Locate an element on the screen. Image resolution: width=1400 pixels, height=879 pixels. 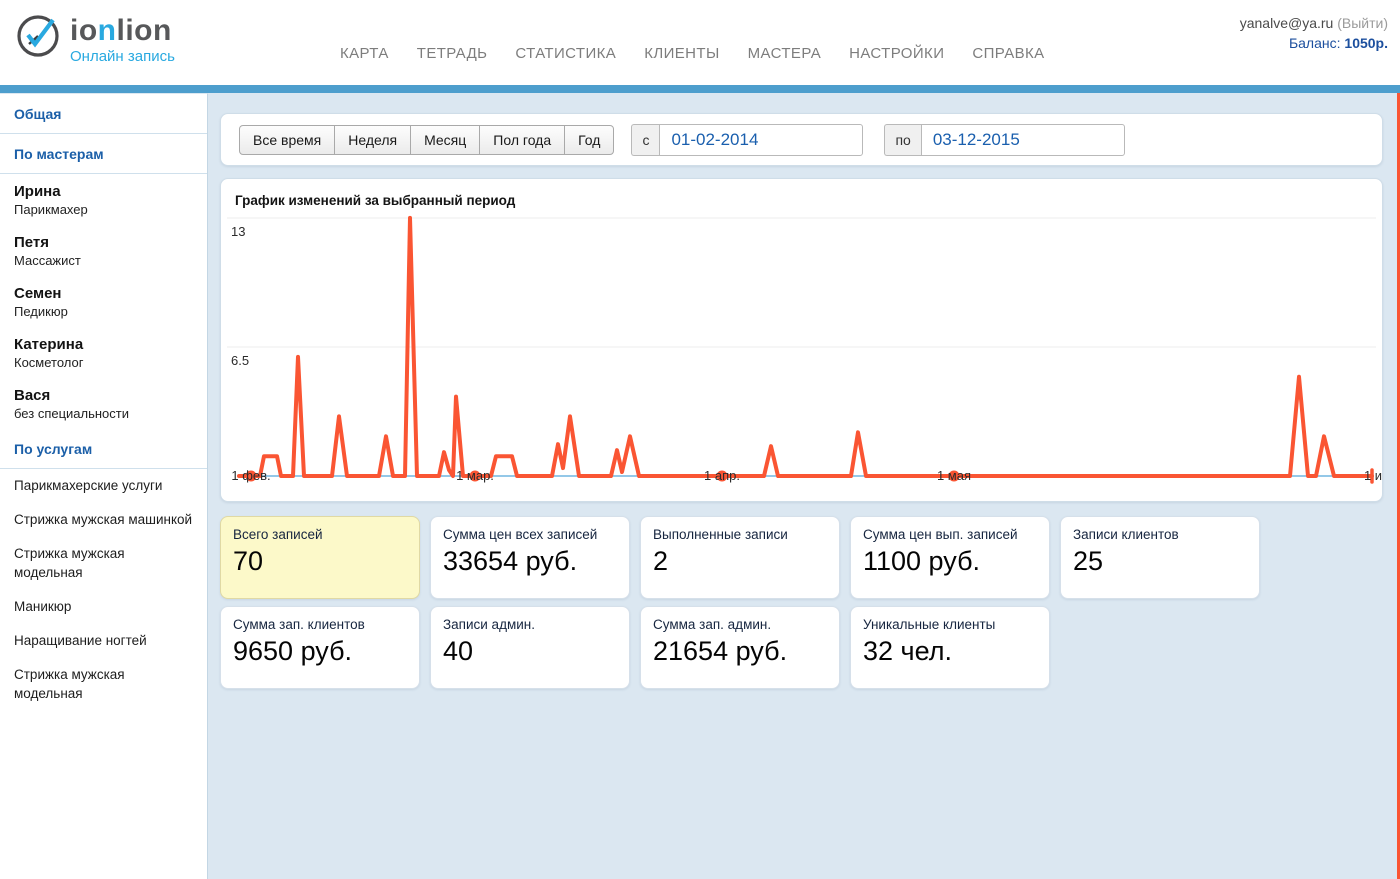
stat-label: Сумма зап. клиентов is located at coordinates (299, 624).